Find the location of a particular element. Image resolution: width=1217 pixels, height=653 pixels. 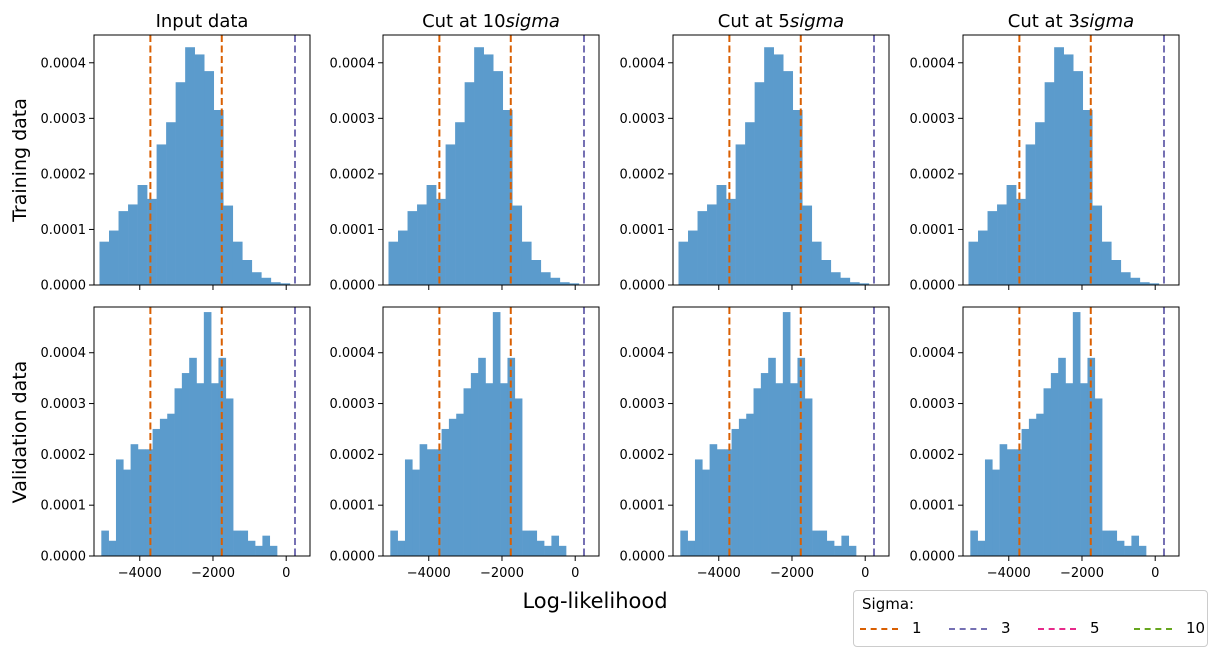

x-axis-label: Log-likelihood is located at coordinates (594, 601).